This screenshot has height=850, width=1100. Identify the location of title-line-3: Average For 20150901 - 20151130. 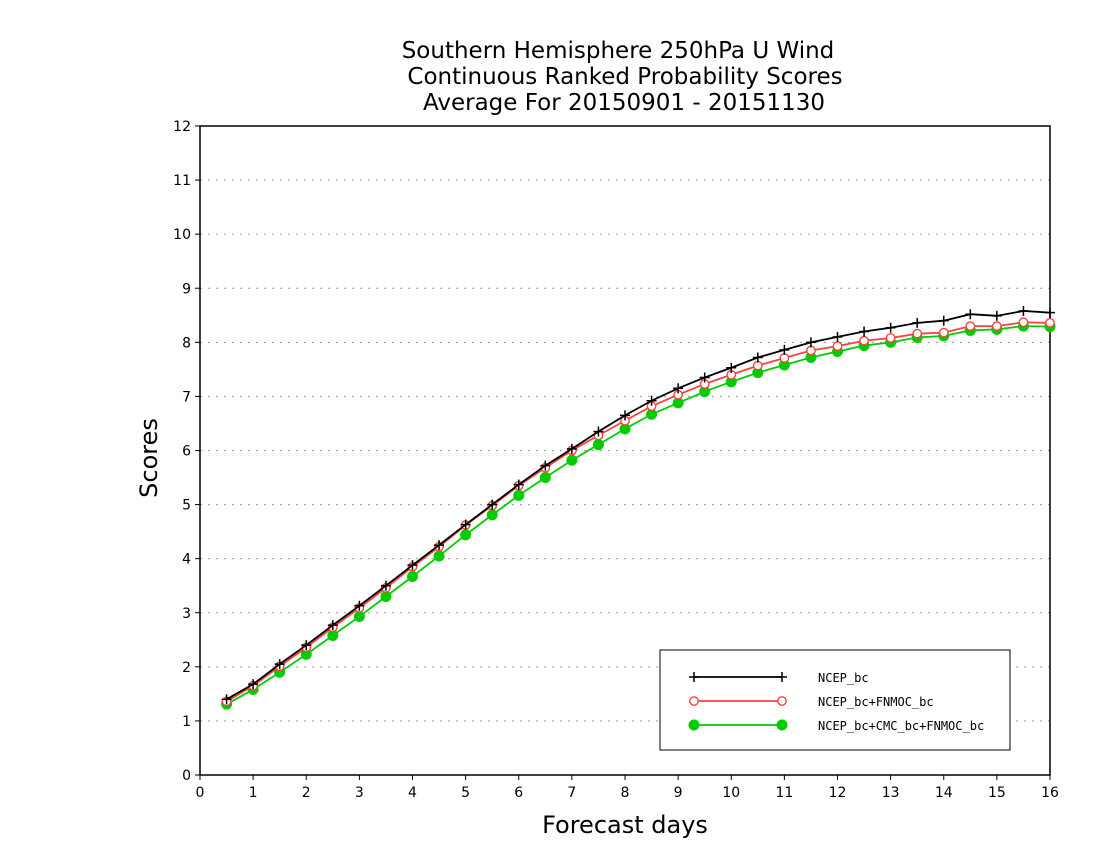
(624, 103).